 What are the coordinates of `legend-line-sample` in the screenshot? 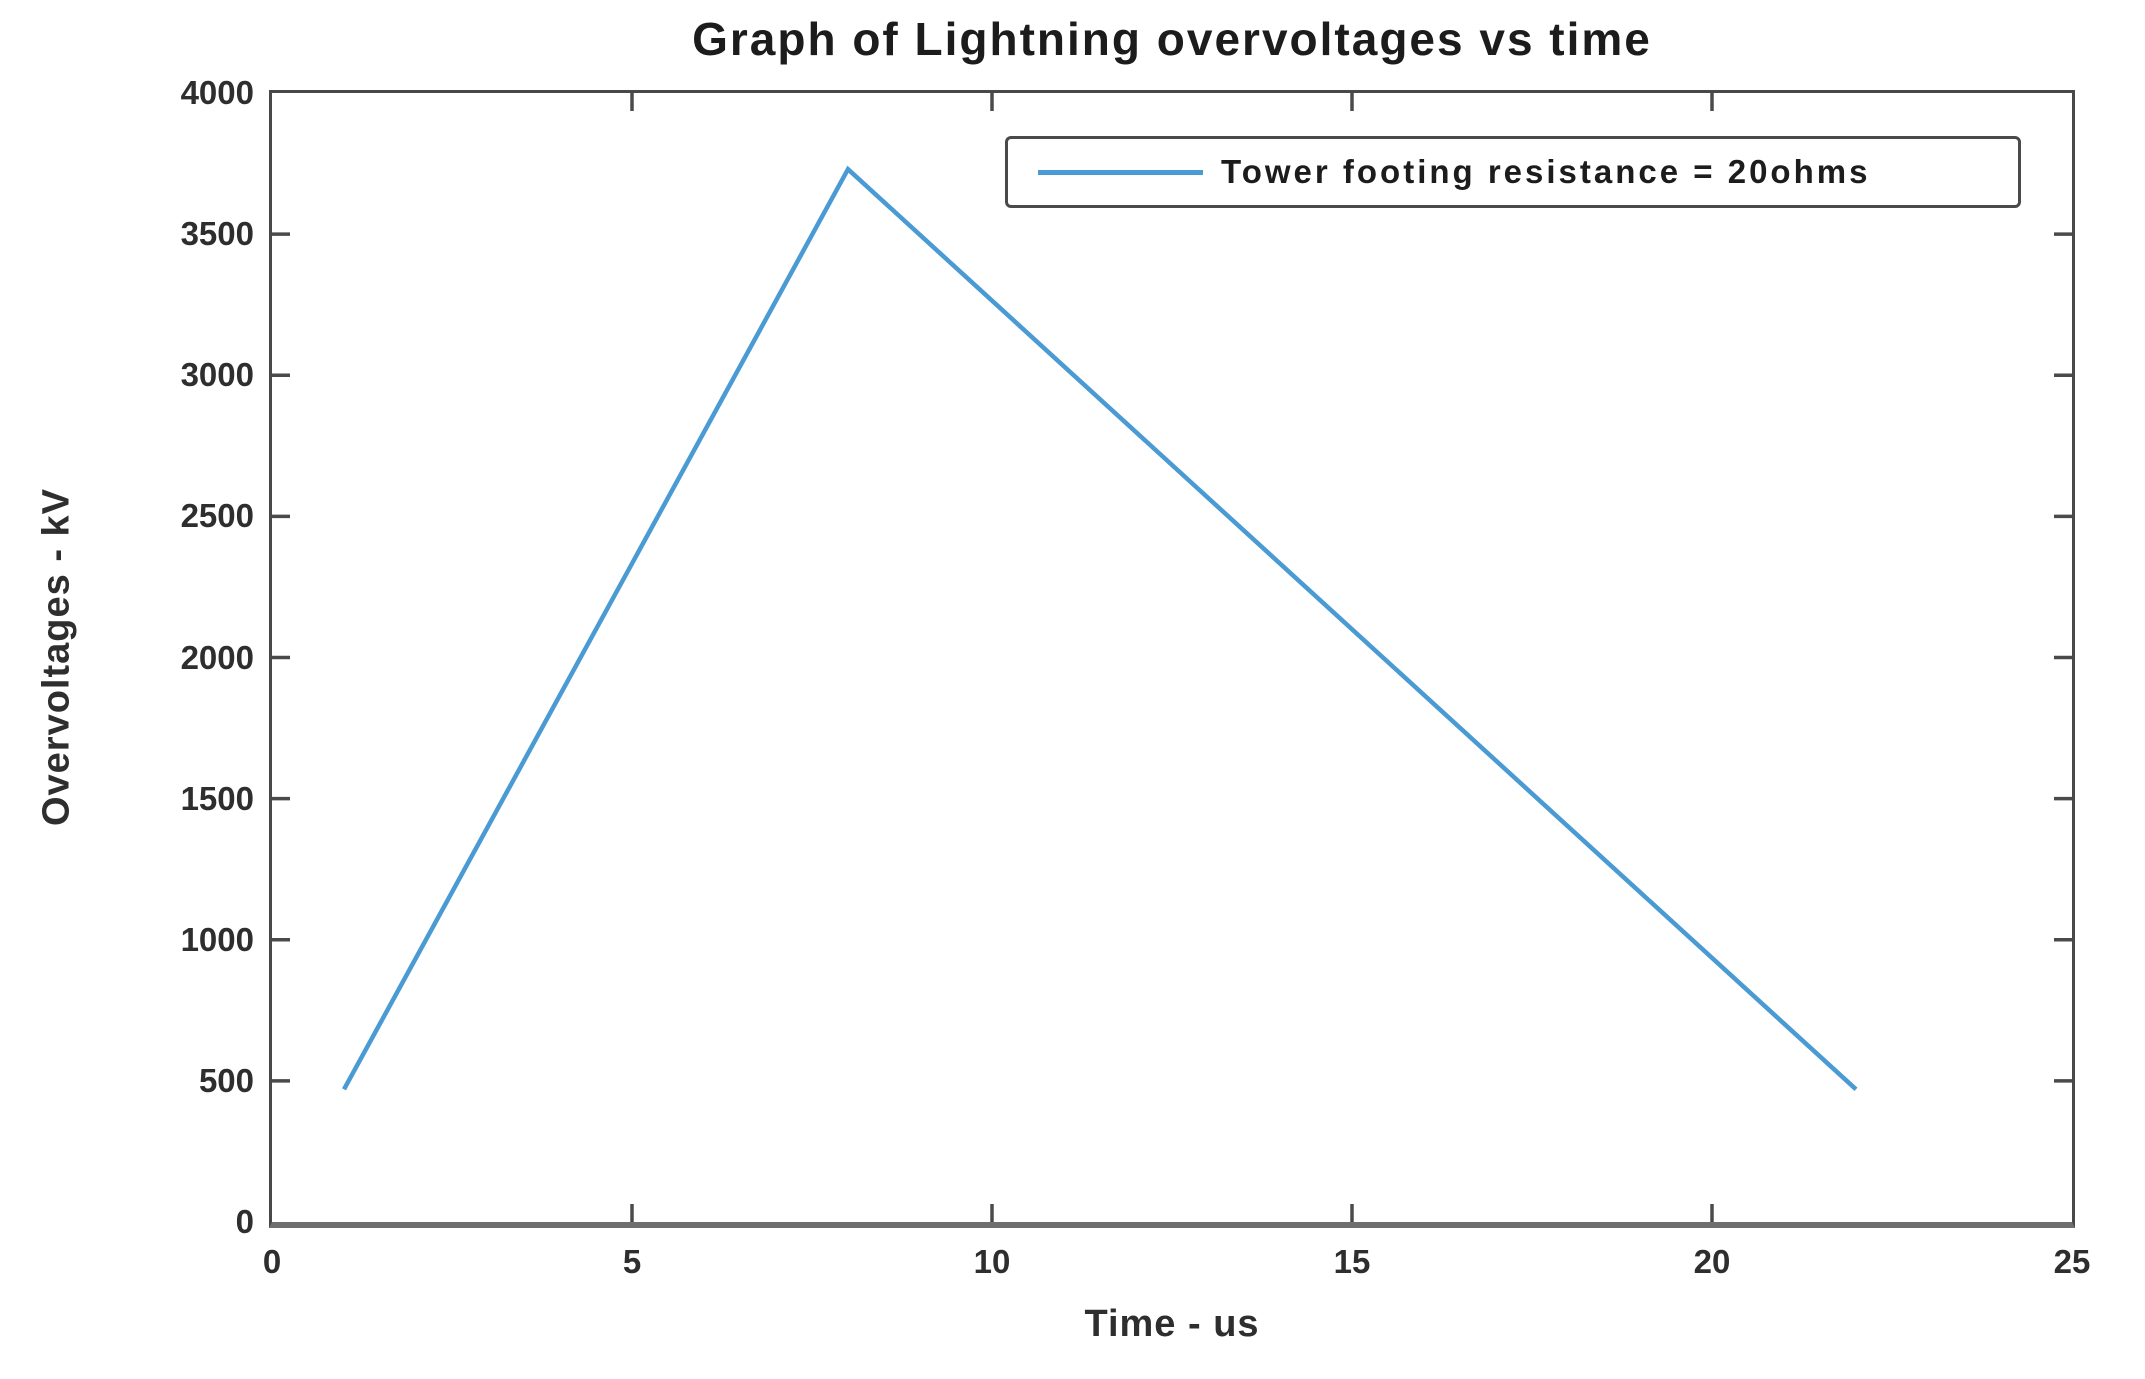 It's located at (1120, 172).